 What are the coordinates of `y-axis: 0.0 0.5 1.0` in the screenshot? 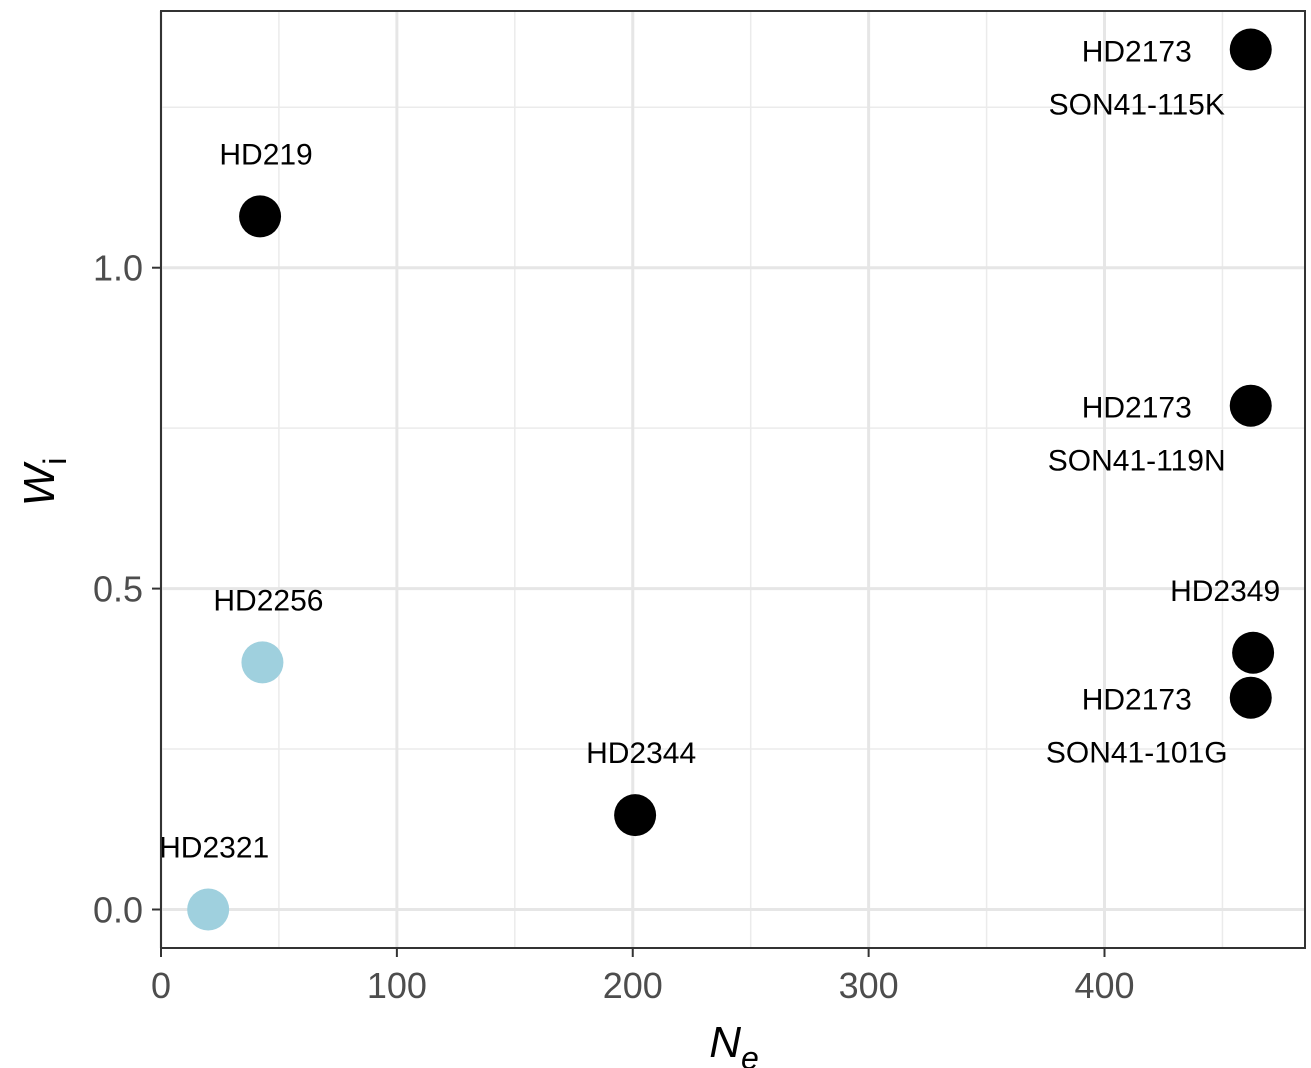 It's located at (127, 589).